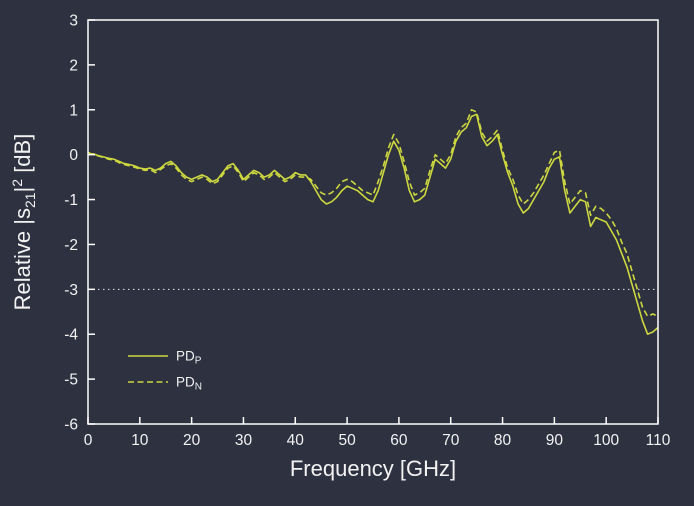 This screenshot has height=506, width=694. I want to click on x-tick-label: 10, so click(140, 440).